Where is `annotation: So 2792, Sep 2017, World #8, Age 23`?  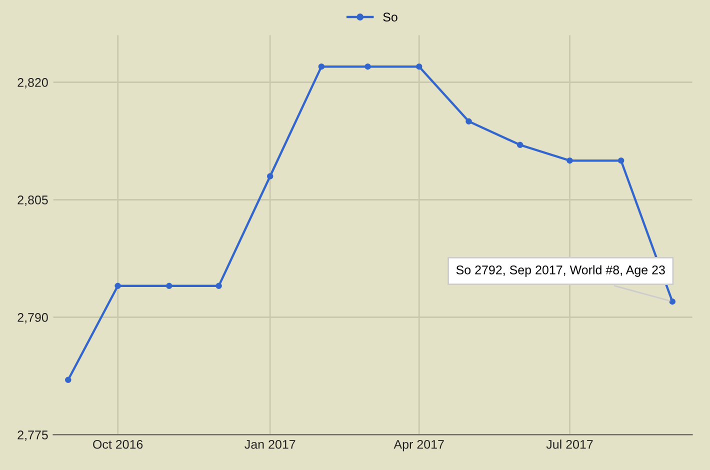 annotation: So 2792, Sep 2017, World #8, Age 23 is located at coordinates (560, 271).